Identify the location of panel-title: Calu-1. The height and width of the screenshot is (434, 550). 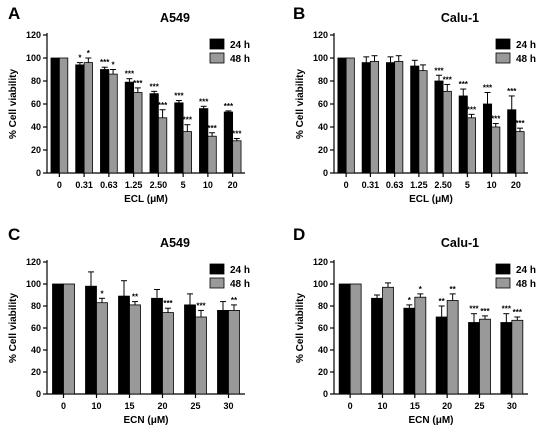
(460, 18).